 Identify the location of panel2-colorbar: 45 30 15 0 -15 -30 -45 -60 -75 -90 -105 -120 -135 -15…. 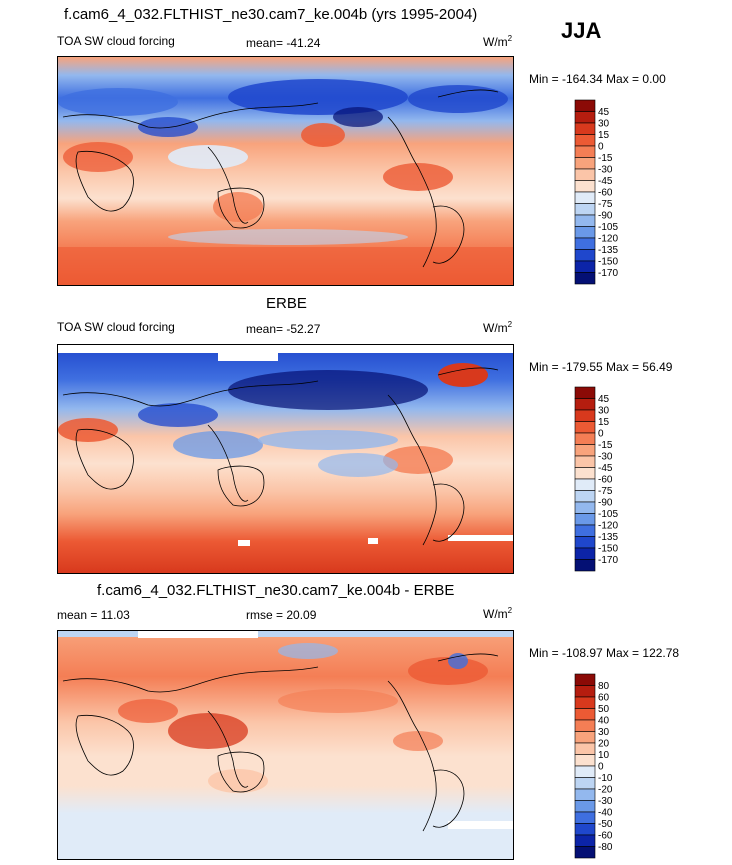
(634, 479).